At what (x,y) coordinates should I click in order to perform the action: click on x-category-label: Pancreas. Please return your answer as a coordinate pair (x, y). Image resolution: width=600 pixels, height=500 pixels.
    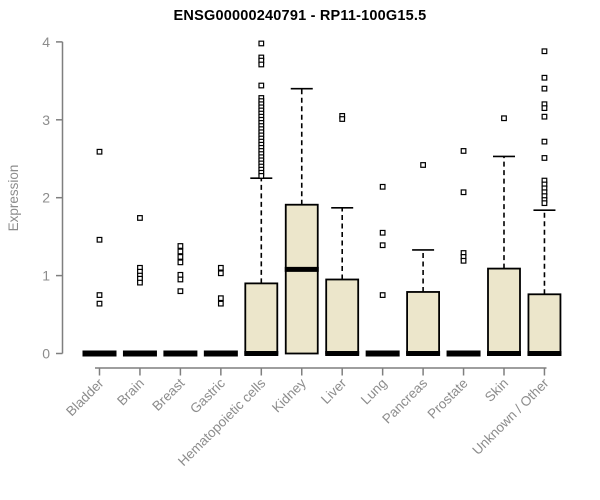
    Looking at the image, I should click on (404, 400).